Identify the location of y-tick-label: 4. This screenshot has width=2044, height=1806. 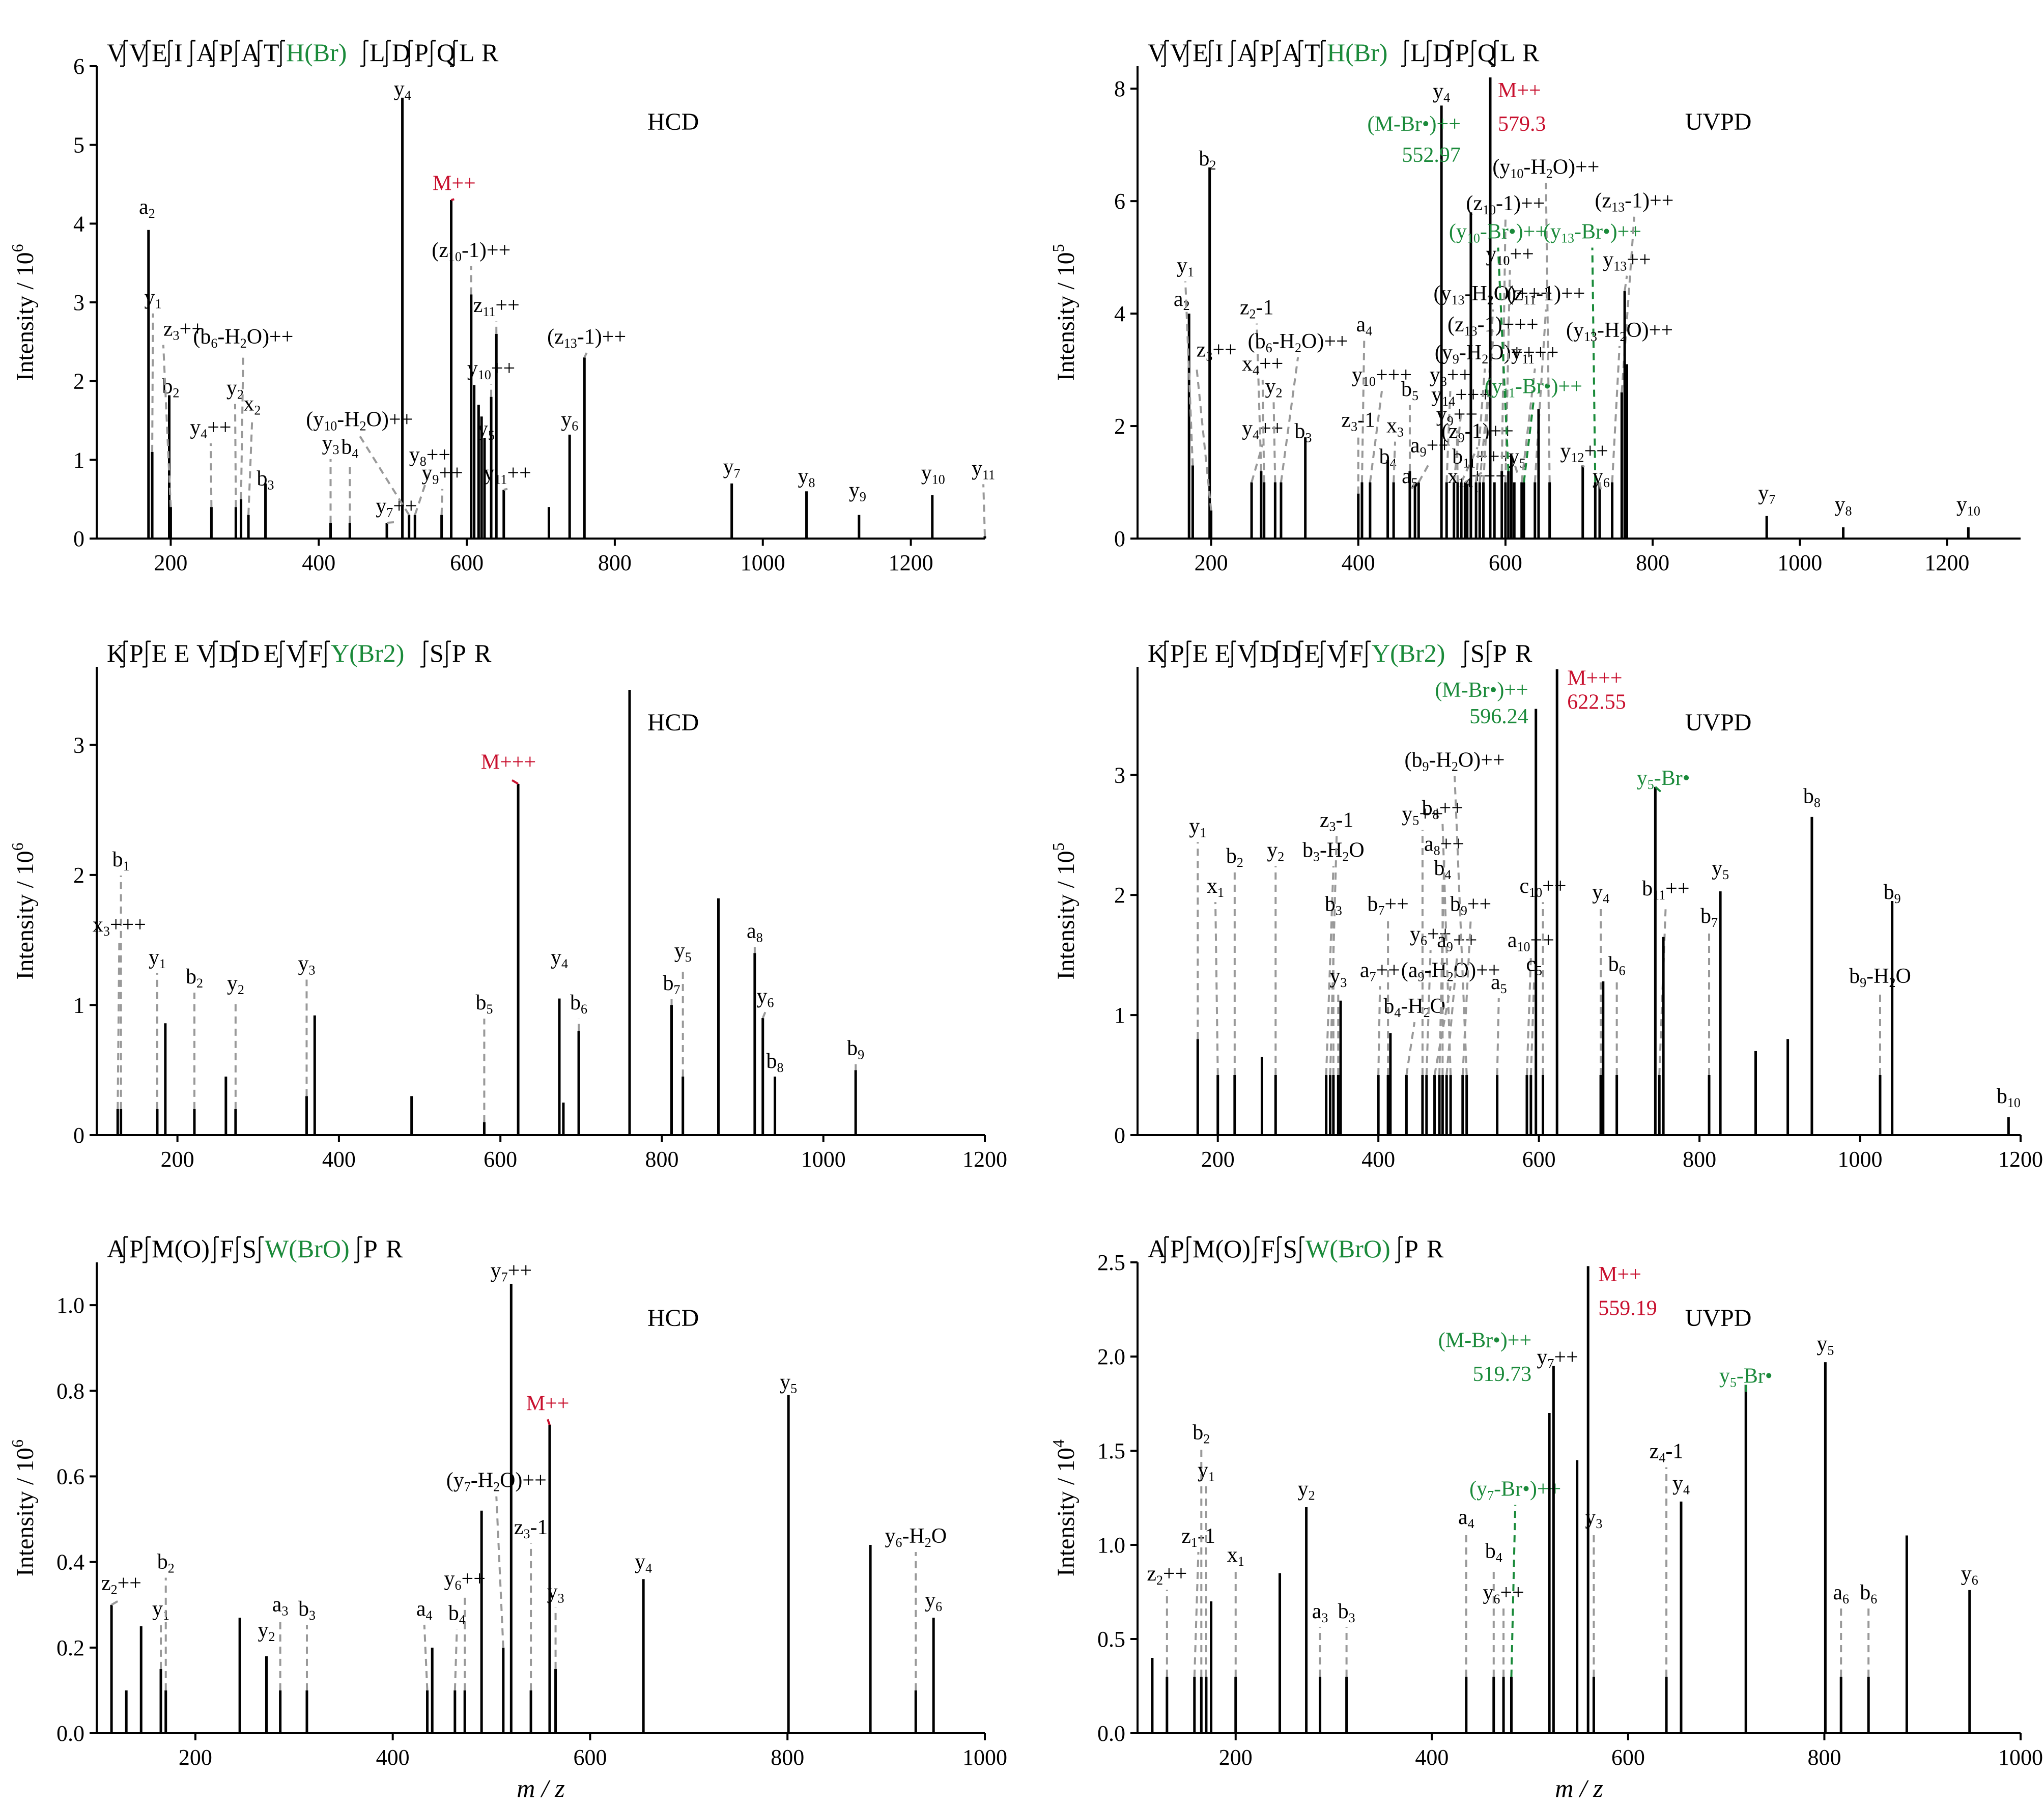
(1119, 313).